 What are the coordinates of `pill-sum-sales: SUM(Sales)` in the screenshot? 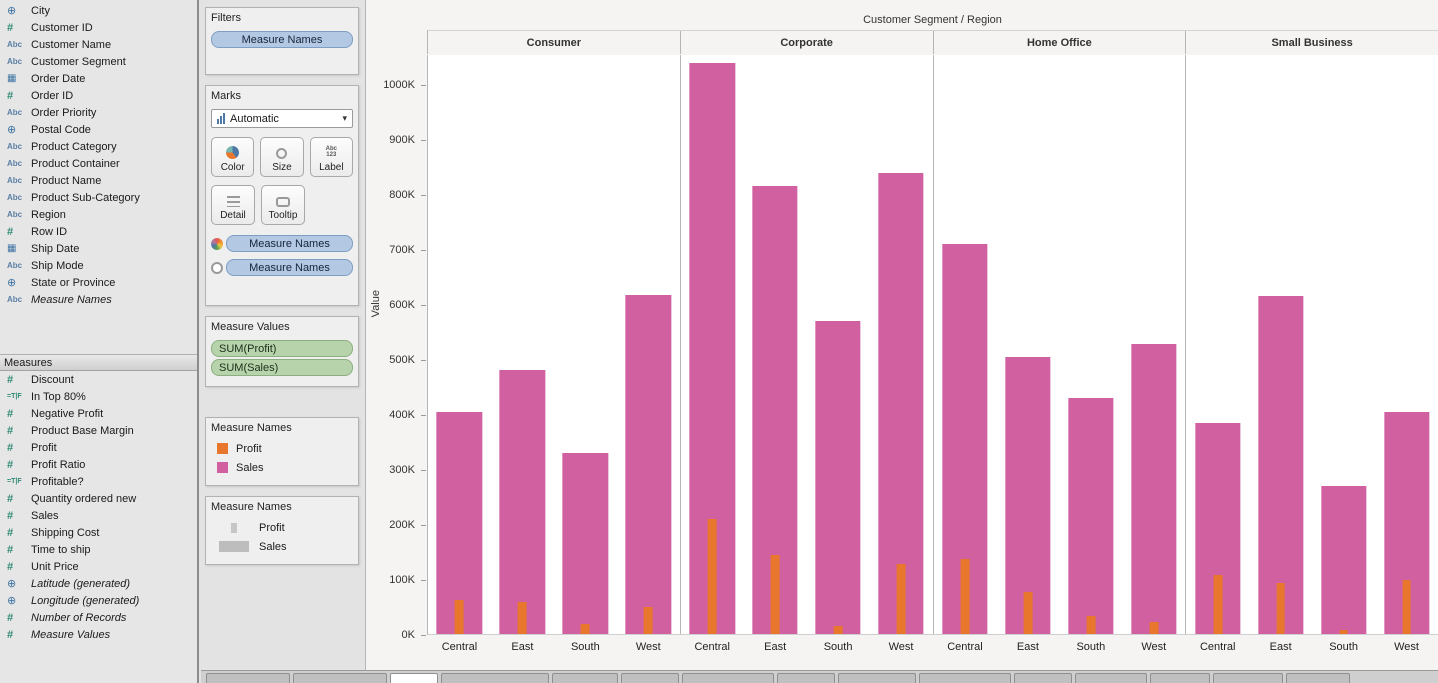 It's located at (282, 367).